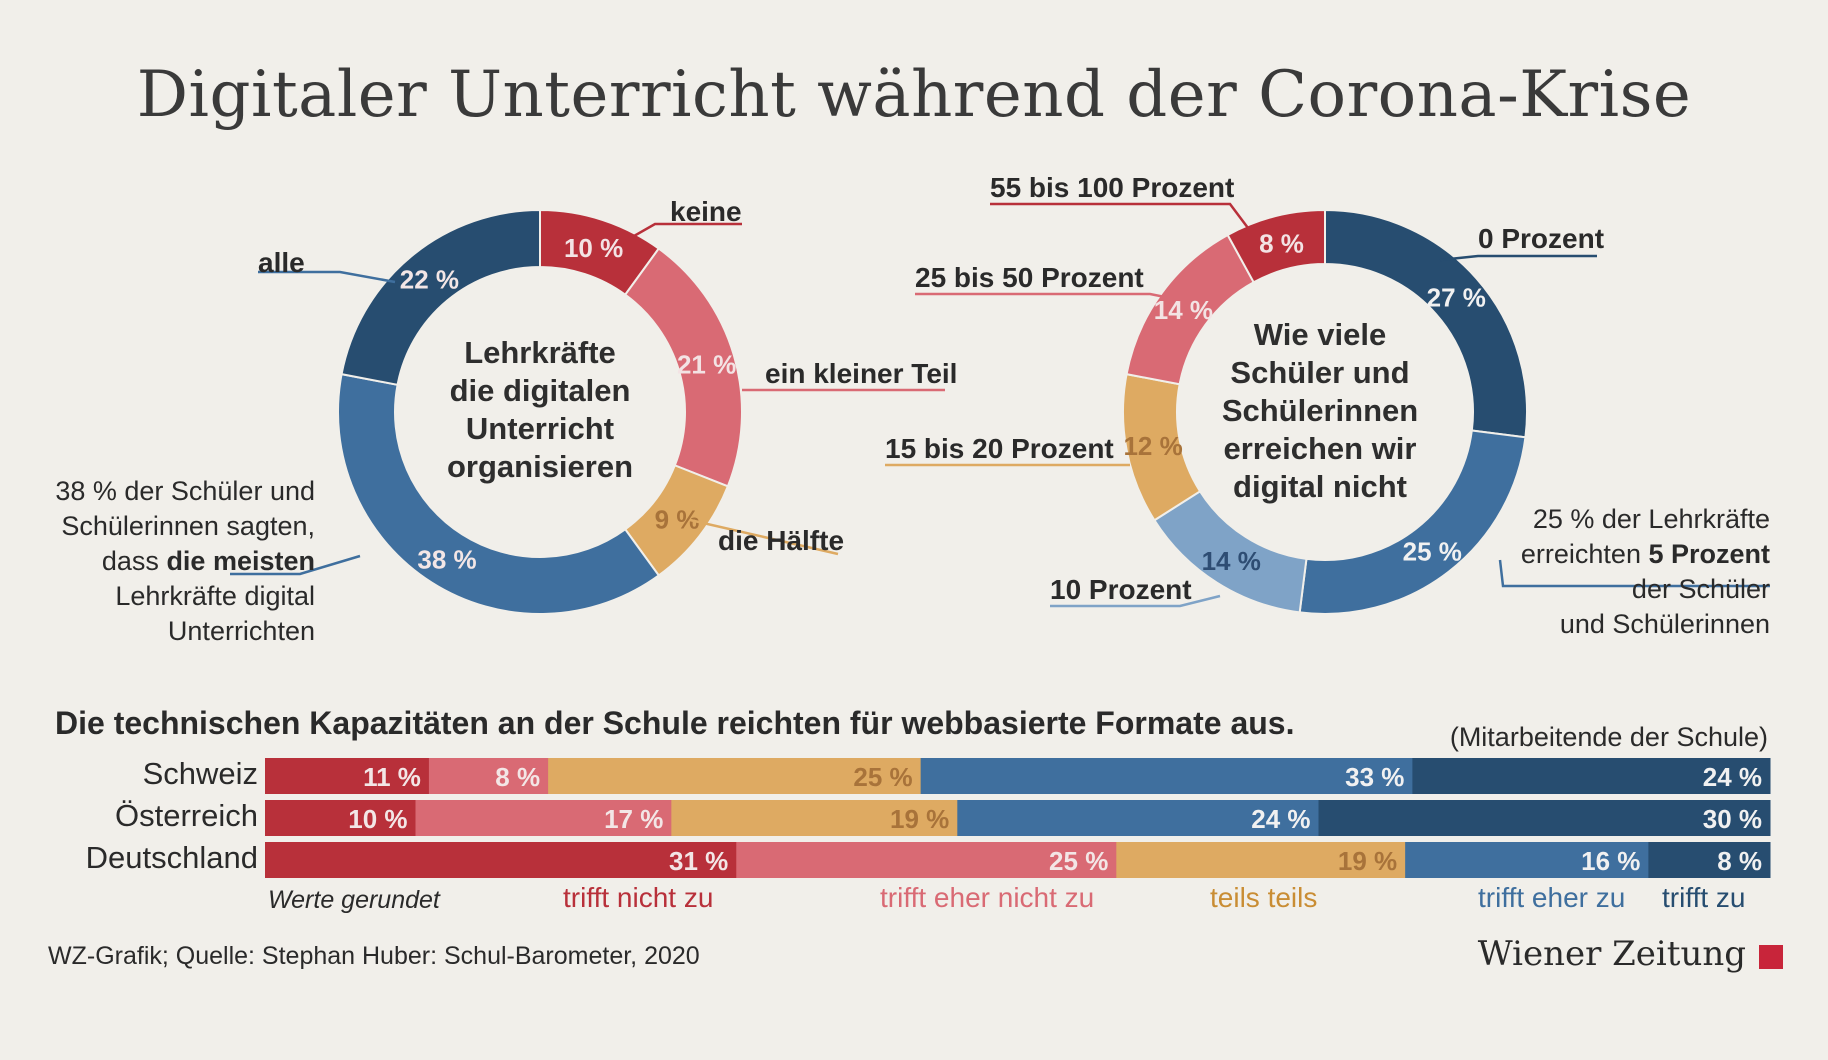 The width and height of the screenshot is (1828, 1060). Describe the element at coordinates (706, 211) in the screenshot. I see `label-keine: keine` at that location.